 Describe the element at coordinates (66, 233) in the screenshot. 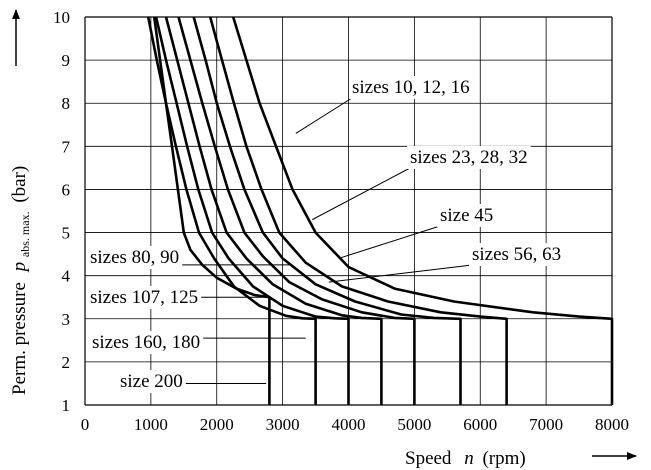

I see `y-tick-label: 5` at that location.